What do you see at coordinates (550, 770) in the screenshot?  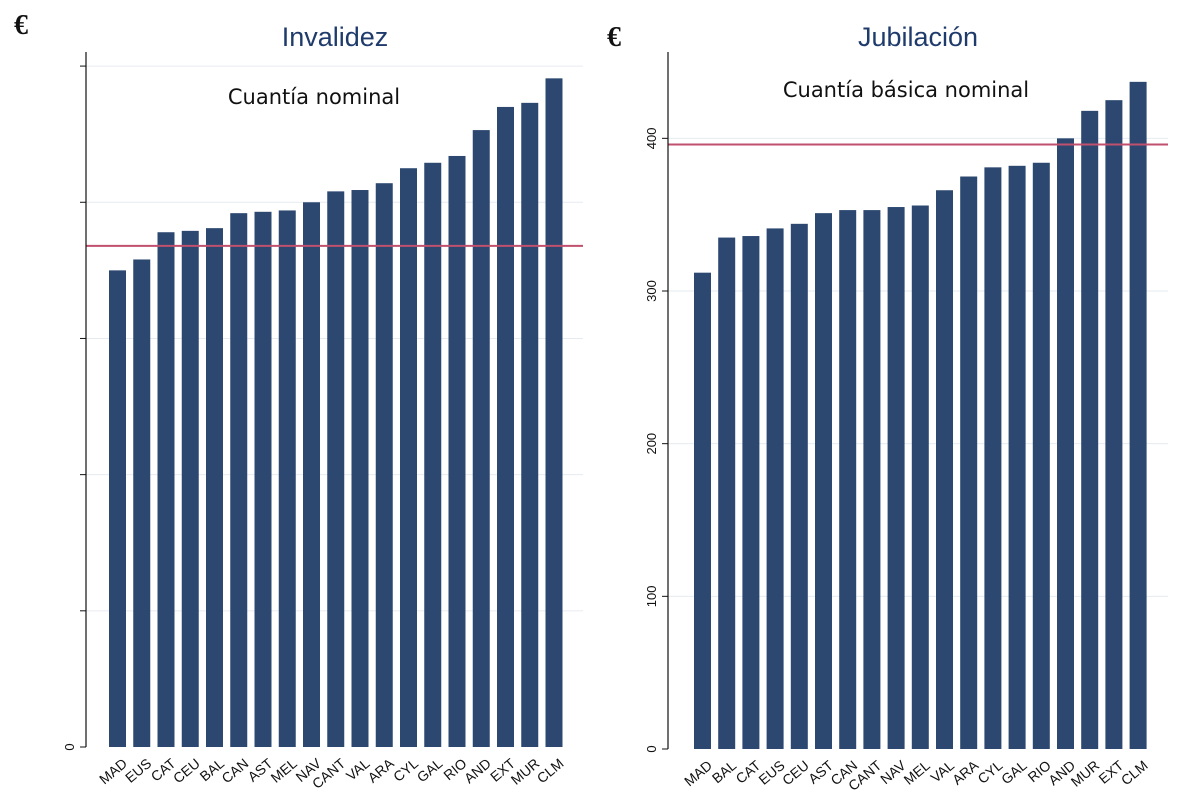 I see `invalidez-x-tick-label: CLM` at bounding box center [550, 770].